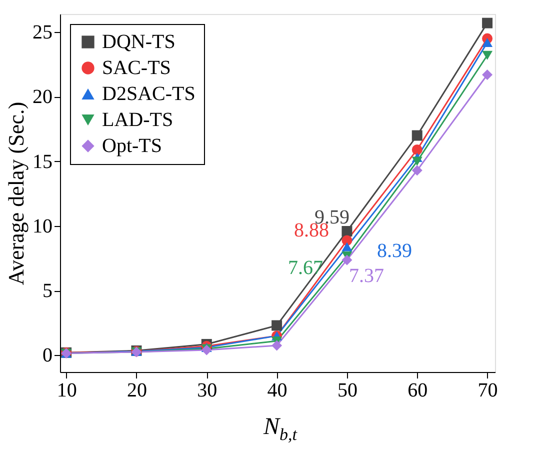 The width and height of the screenshot is (551, 449). What do you see at coordinates (207, 391) in the screenshot?
I see `x-tick-label: 30` at bounding box center [207, 391].